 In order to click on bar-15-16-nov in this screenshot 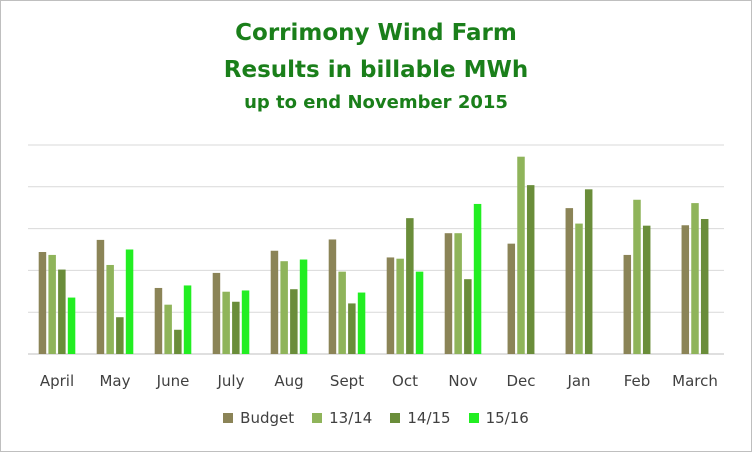, I will do `click(477, 278)`.